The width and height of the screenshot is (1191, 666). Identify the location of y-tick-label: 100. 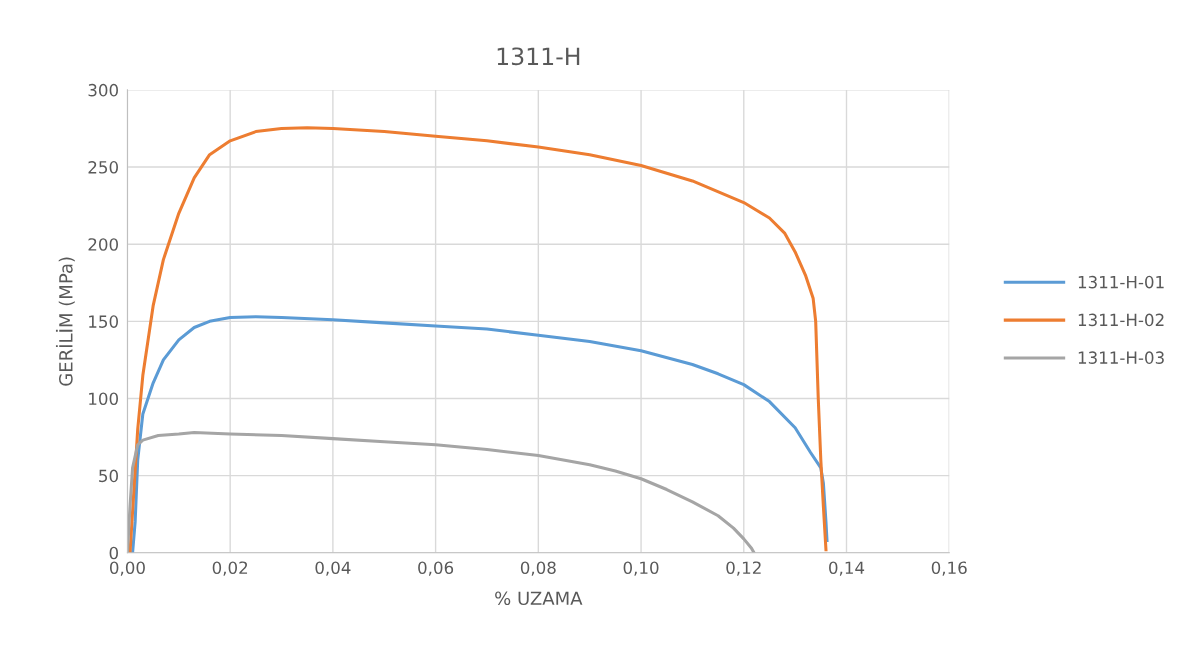
(103, 399).